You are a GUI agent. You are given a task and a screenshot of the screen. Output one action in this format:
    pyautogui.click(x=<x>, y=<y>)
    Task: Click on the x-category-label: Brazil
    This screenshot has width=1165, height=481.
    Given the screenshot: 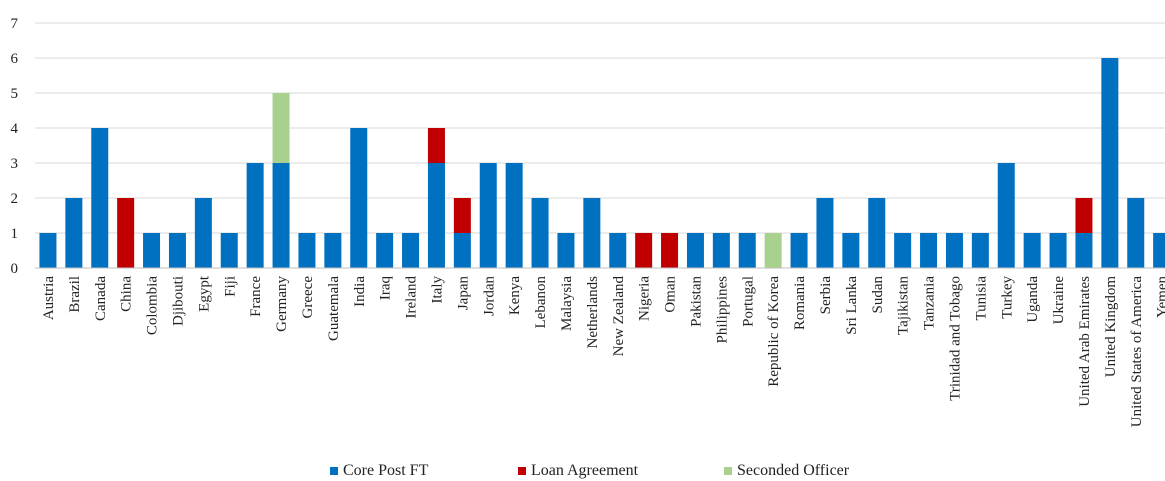 What is the action you would take?
    pyautogui.click(x=75, y=294)
    